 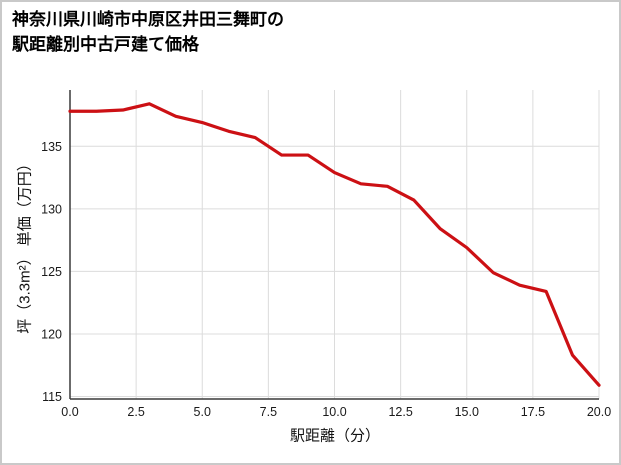 I want to click on y-tick-label: 130, so click(x=51, y=209).